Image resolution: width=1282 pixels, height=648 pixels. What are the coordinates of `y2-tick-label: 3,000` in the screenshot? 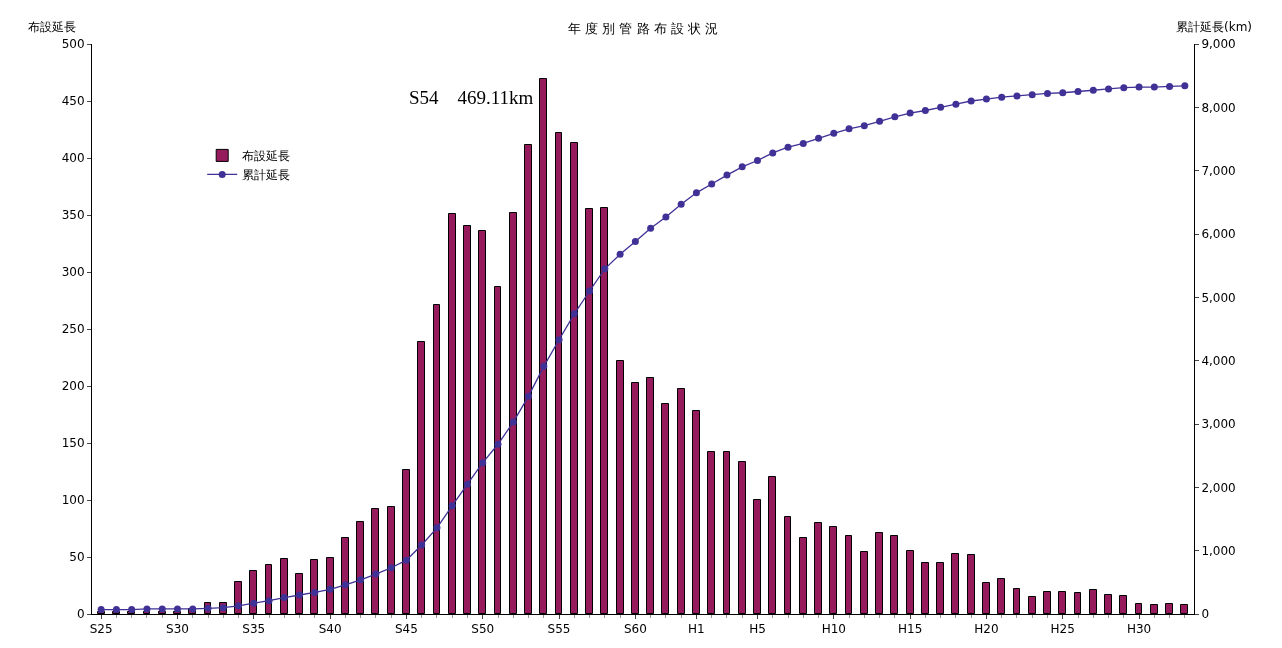 It's located at (1218, 424).